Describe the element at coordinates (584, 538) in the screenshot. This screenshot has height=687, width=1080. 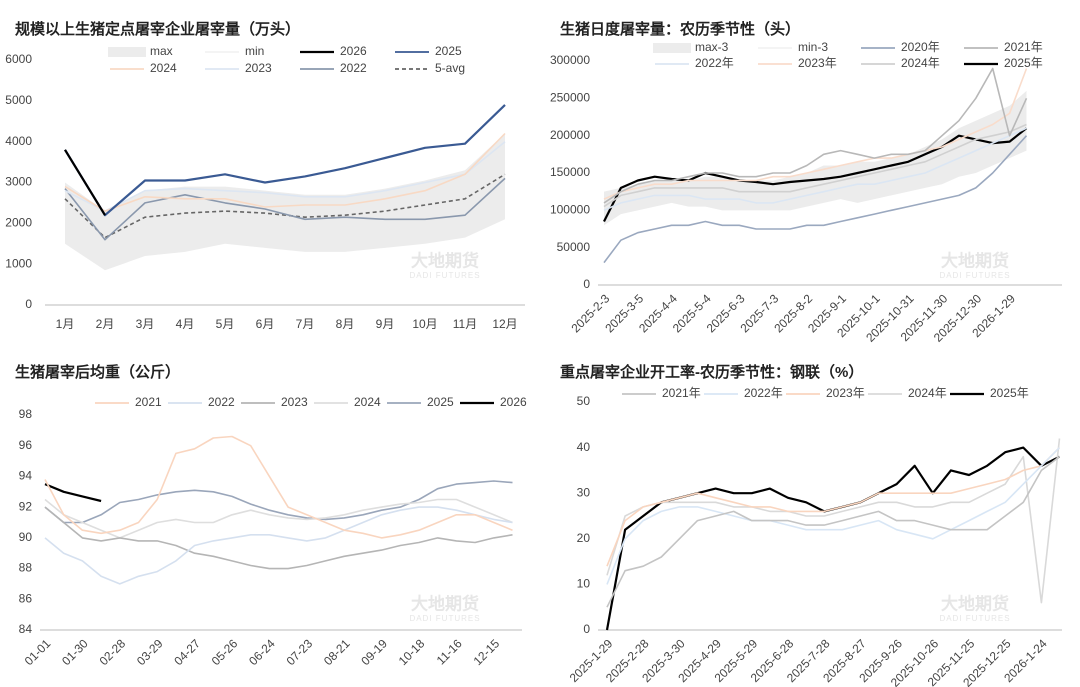
I see `y-tick-label: 20` at that location.